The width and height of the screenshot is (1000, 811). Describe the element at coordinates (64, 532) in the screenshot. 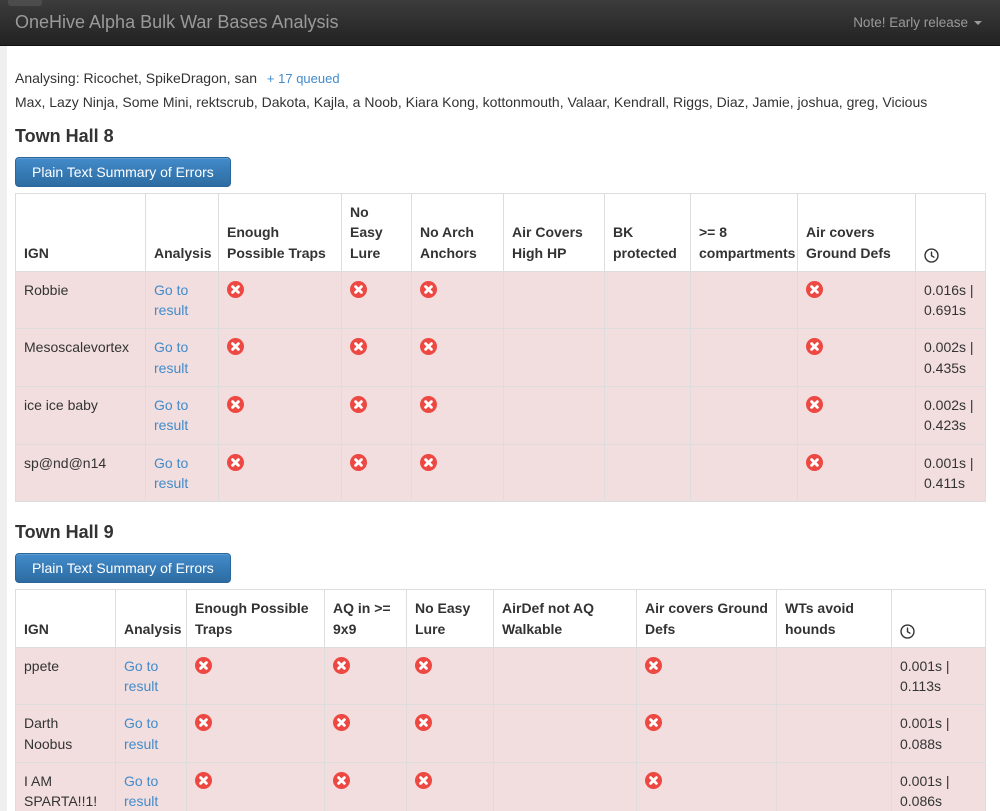

I see `section-heading: Town Hall 9` at that location.